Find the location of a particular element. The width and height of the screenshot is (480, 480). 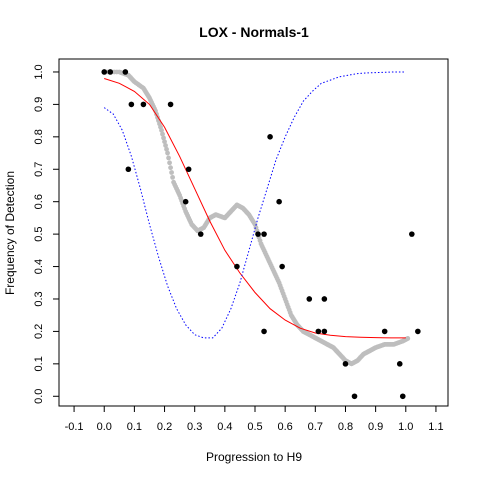

y-tick-label: 0.9 is located at coordinates (39, 104).